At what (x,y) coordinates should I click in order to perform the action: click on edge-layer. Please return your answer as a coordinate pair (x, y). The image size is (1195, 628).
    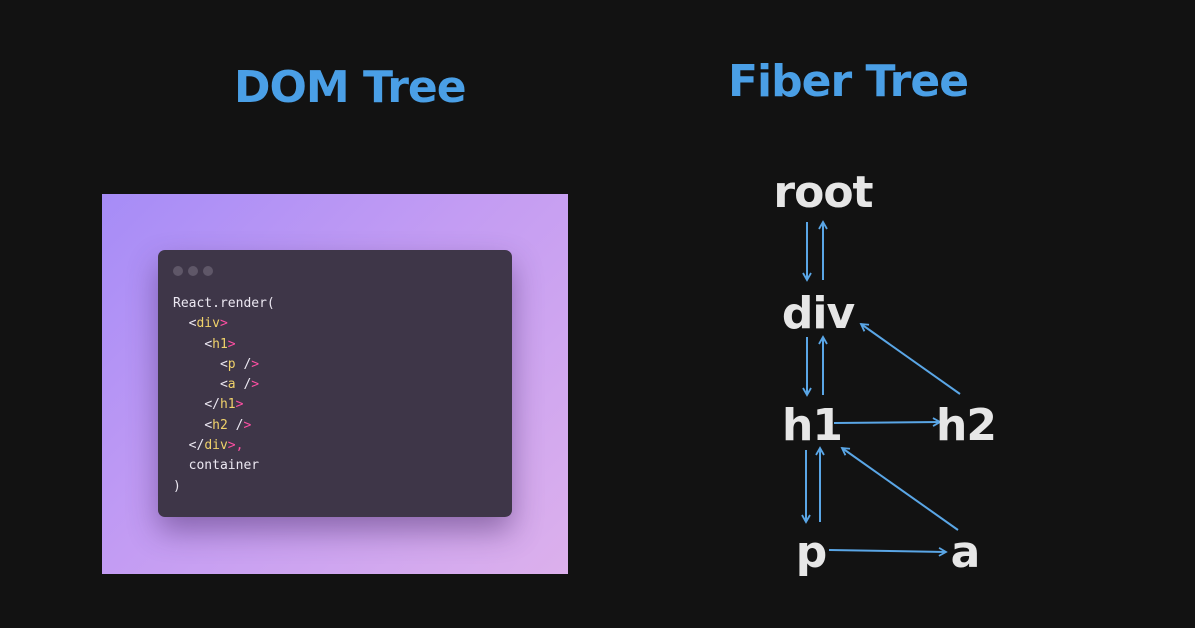
    Looking at the image, I should click on (881, 388).